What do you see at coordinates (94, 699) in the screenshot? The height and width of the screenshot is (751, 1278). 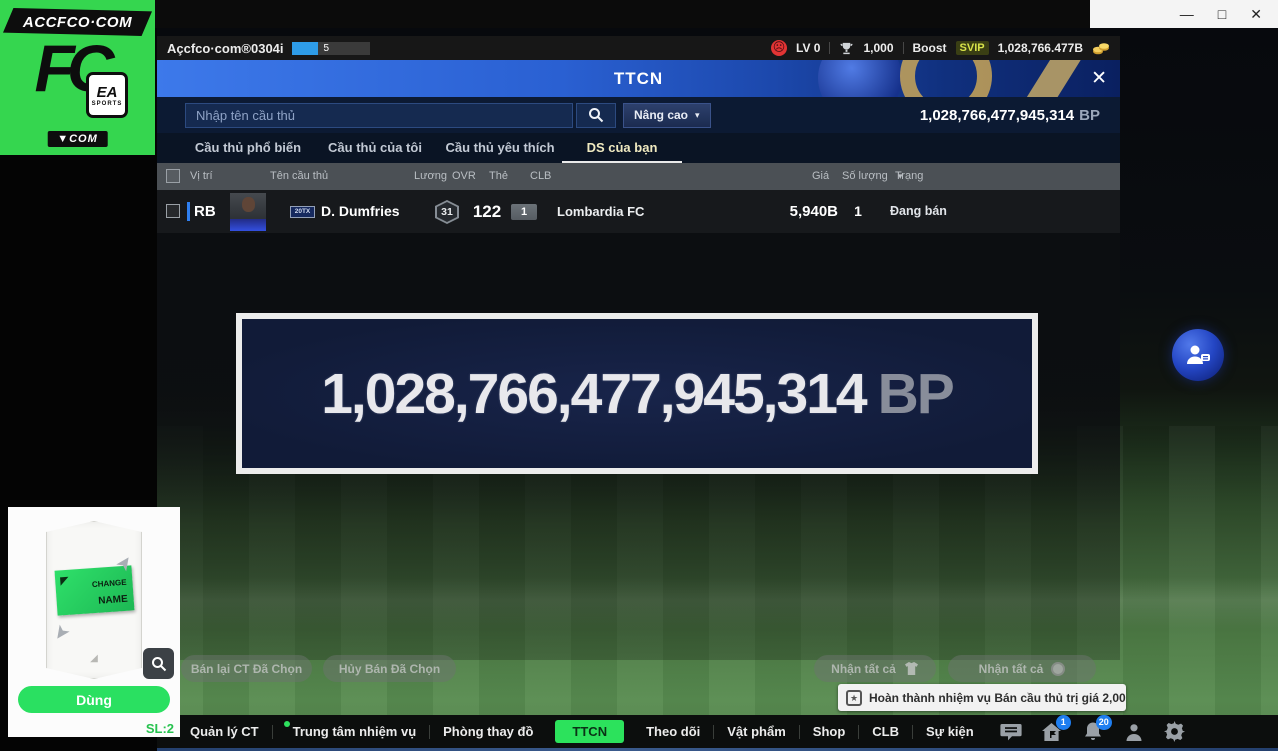 I see `use-item-button: Dùng` at bounding box center [94, 699].